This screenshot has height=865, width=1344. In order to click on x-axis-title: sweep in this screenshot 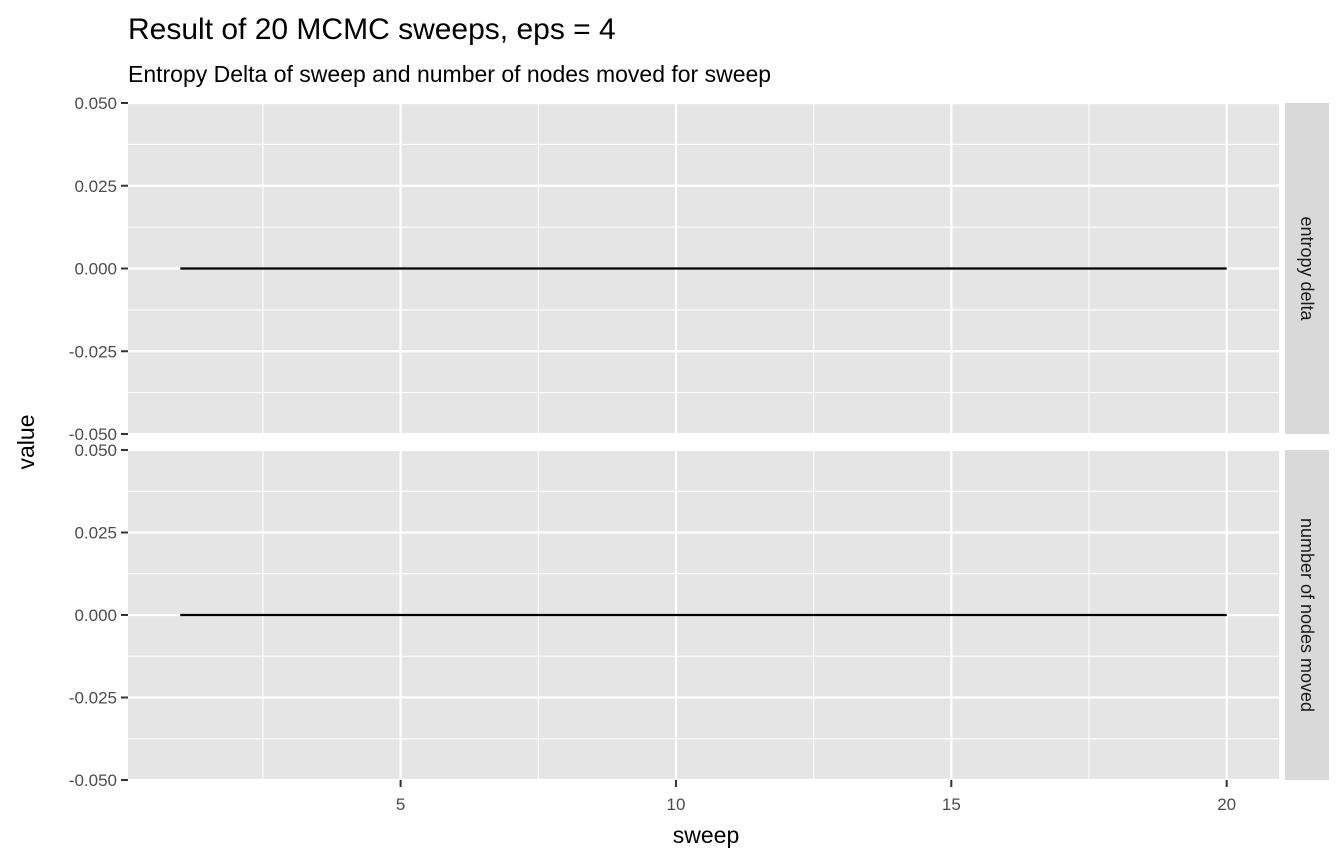, I will do `click(706, 835)`.